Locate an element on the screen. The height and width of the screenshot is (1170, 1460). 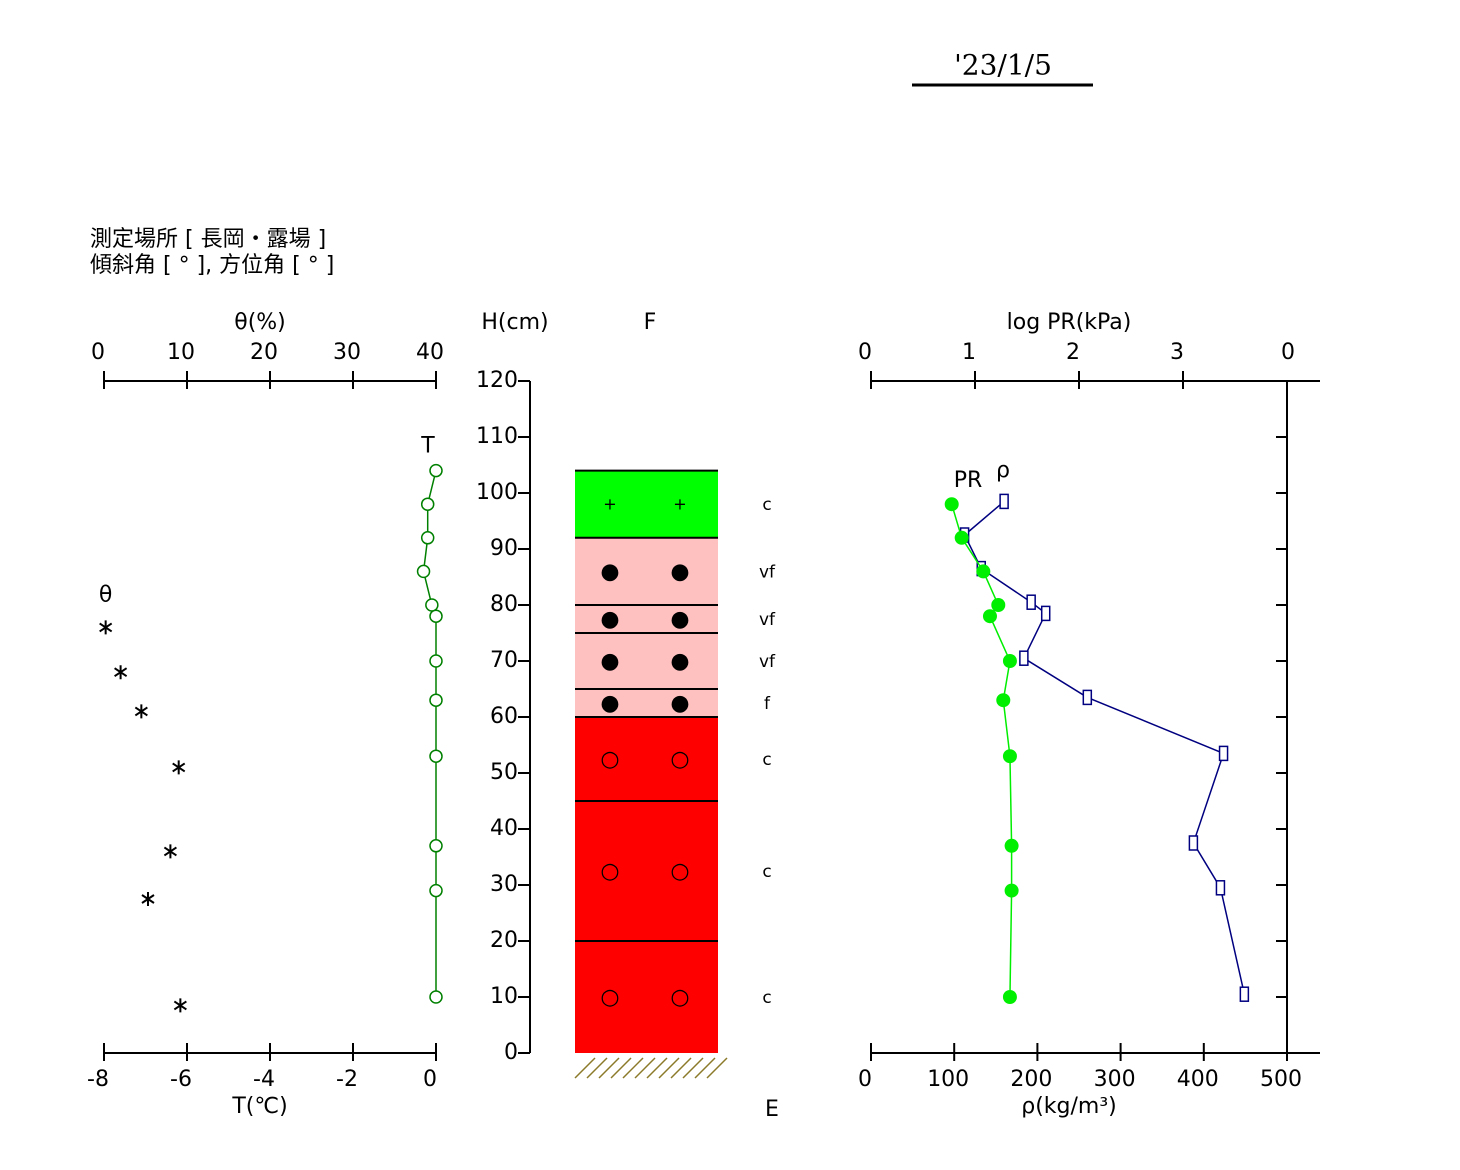
location: 測定場所 [ 長岡・露場 ] is located at coordinates (208, 239).